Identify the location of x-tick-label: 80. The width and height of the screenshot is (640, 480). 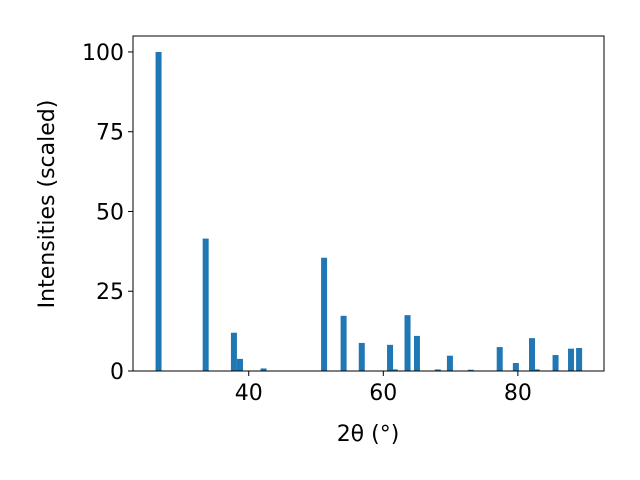
(518, 393).